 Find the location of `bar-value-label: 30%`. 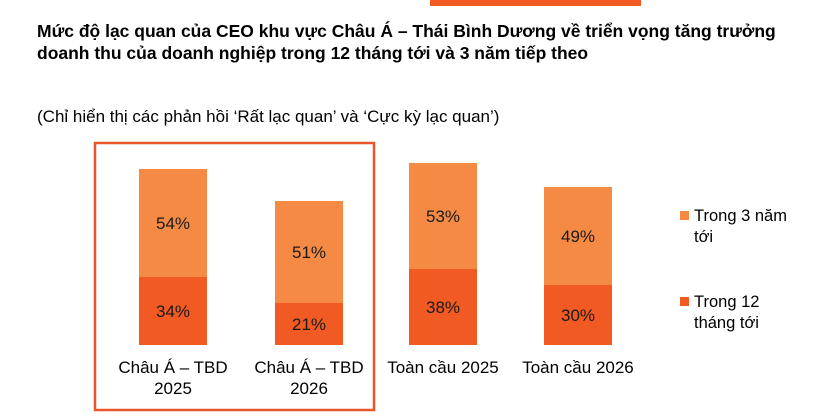

bar-value-label: 30% is located at coordinates (578, 315).